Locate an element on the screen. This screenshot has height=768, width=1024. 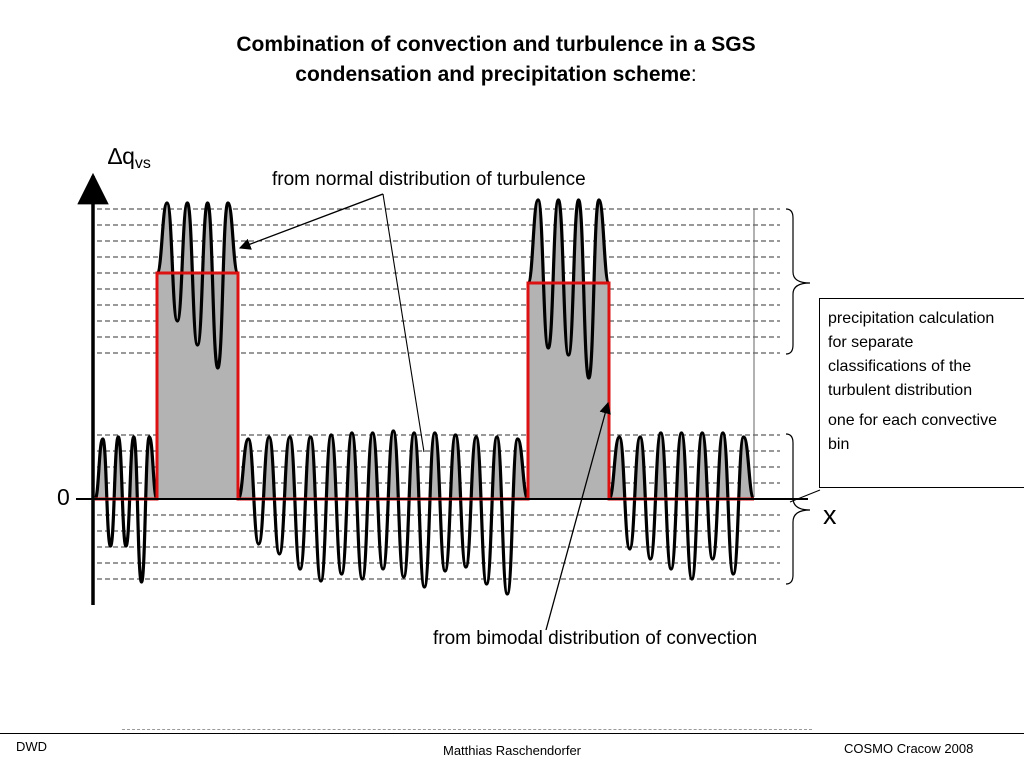
pointer-convection is located at coordinates (578, 516).